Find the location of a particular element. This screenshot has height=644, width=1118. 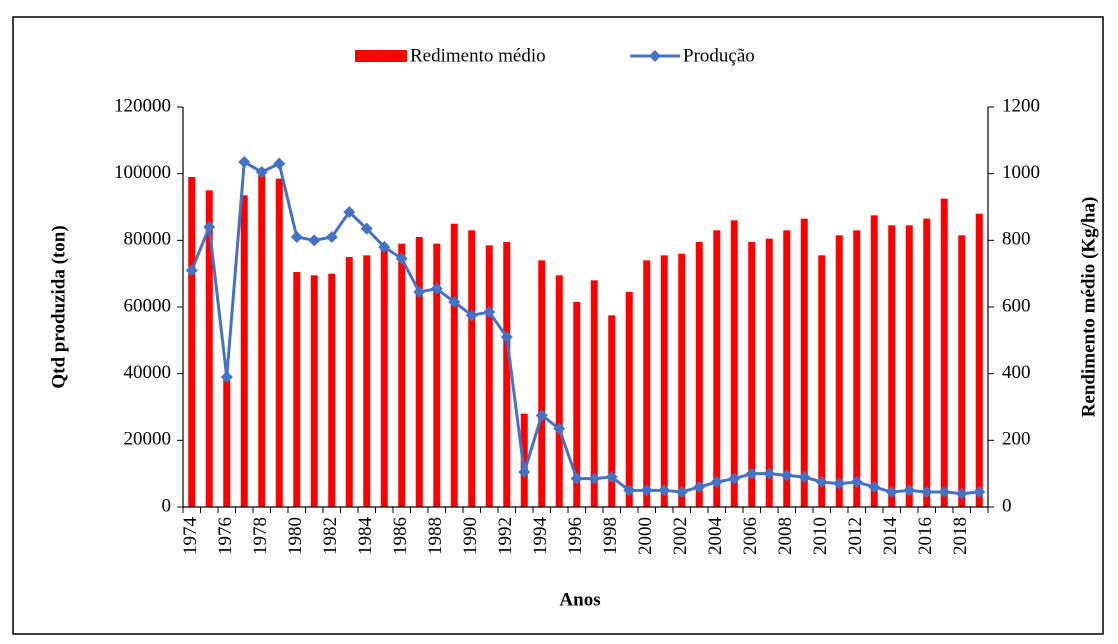

y-axis-title: Qtd produzida (ton) is located at coordinates (58, 306).